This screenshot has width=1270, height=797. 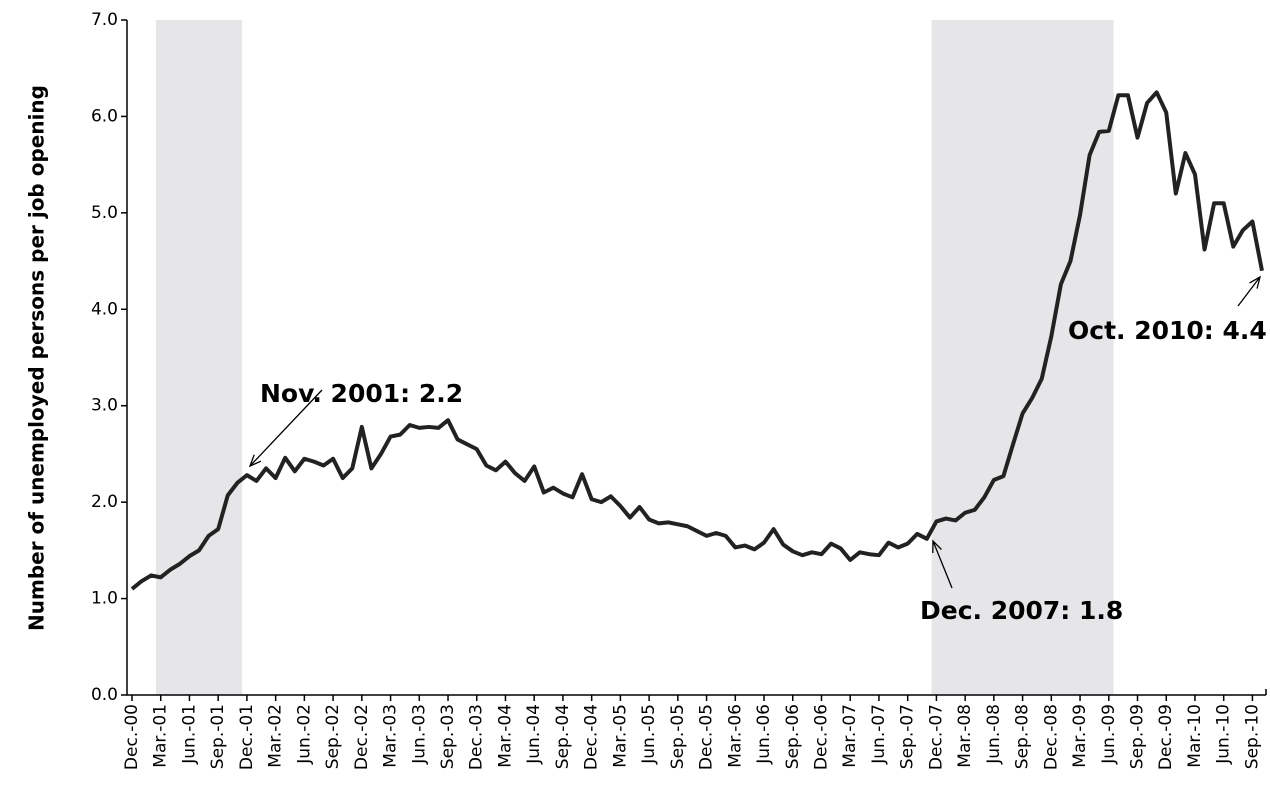 What do you see at coordinates (391, 736) in the screenshot?
I see `x-tick-label: Mar.-03` at bounding box center [391, 736].